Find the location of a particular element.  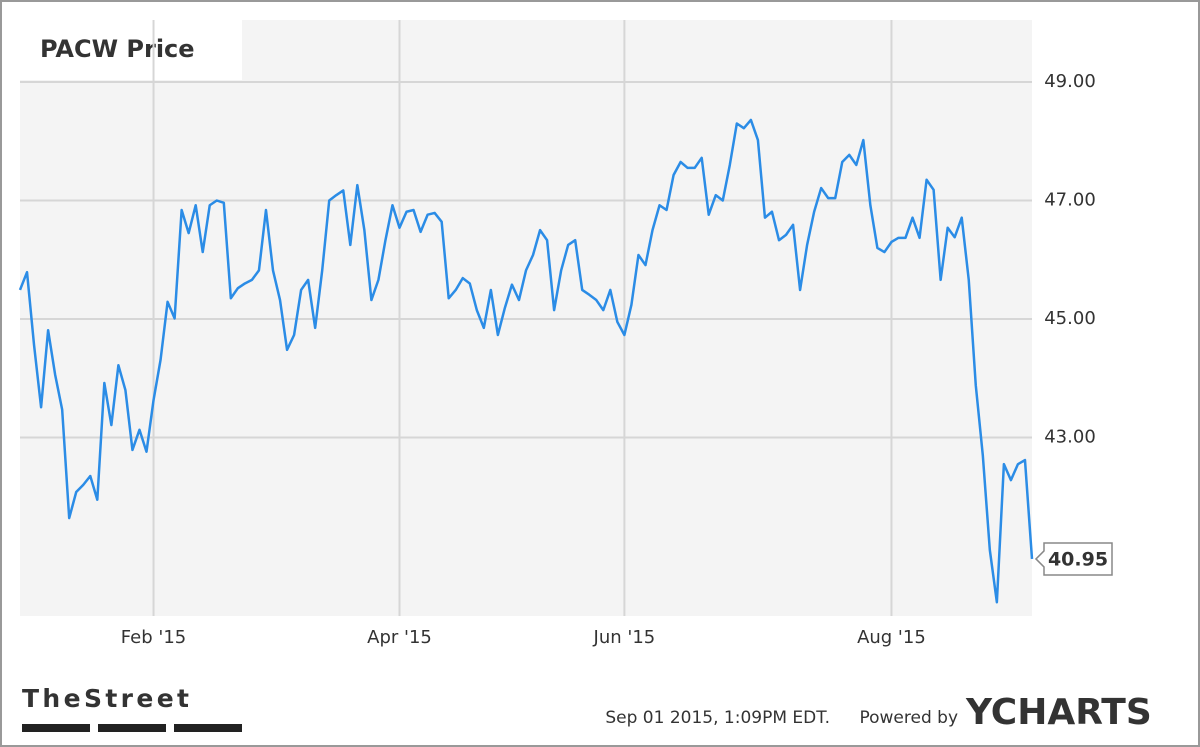

y-tick-label: 45.00 is located at coordinates (1070, 318).